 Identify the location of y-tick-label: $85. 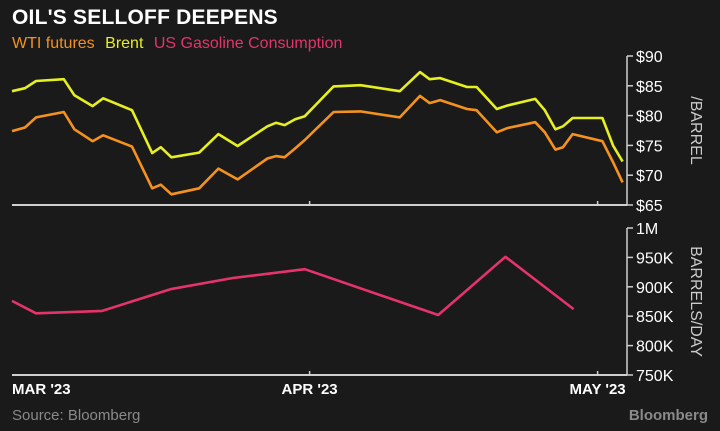
(649, 87).